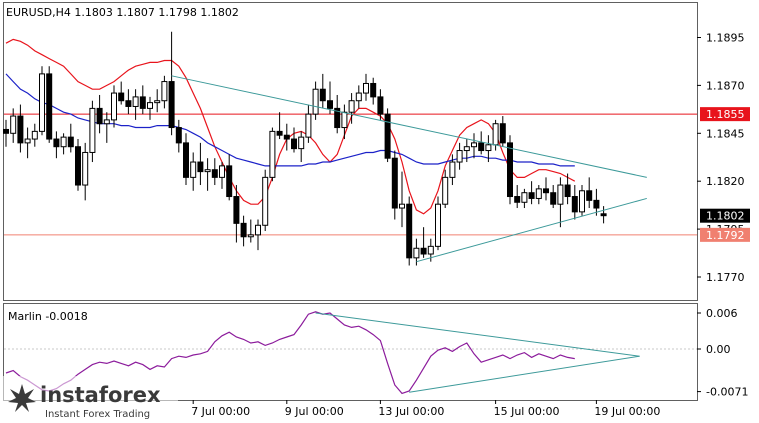  What do you see at coordinates (100, 395) in the screenshot?
I see `watermark-brand: instaforex` at bounding box center [100, 395].